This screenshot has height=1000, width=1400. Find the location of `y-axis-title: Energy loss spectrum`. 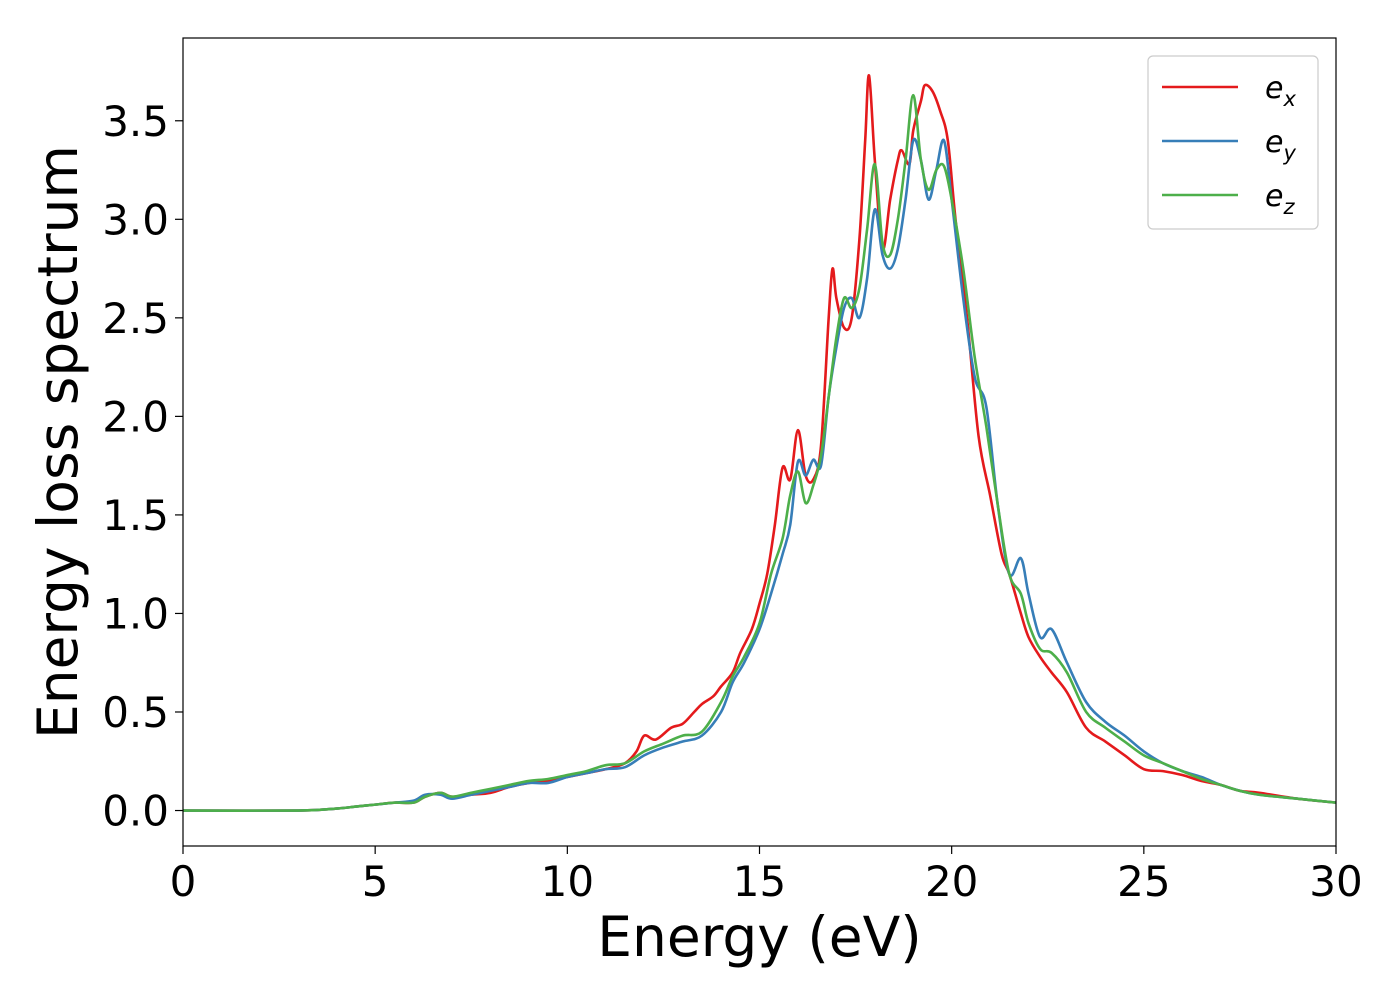

y-axis-title: Energy loss spectrum is located at coordinates (58, 442).